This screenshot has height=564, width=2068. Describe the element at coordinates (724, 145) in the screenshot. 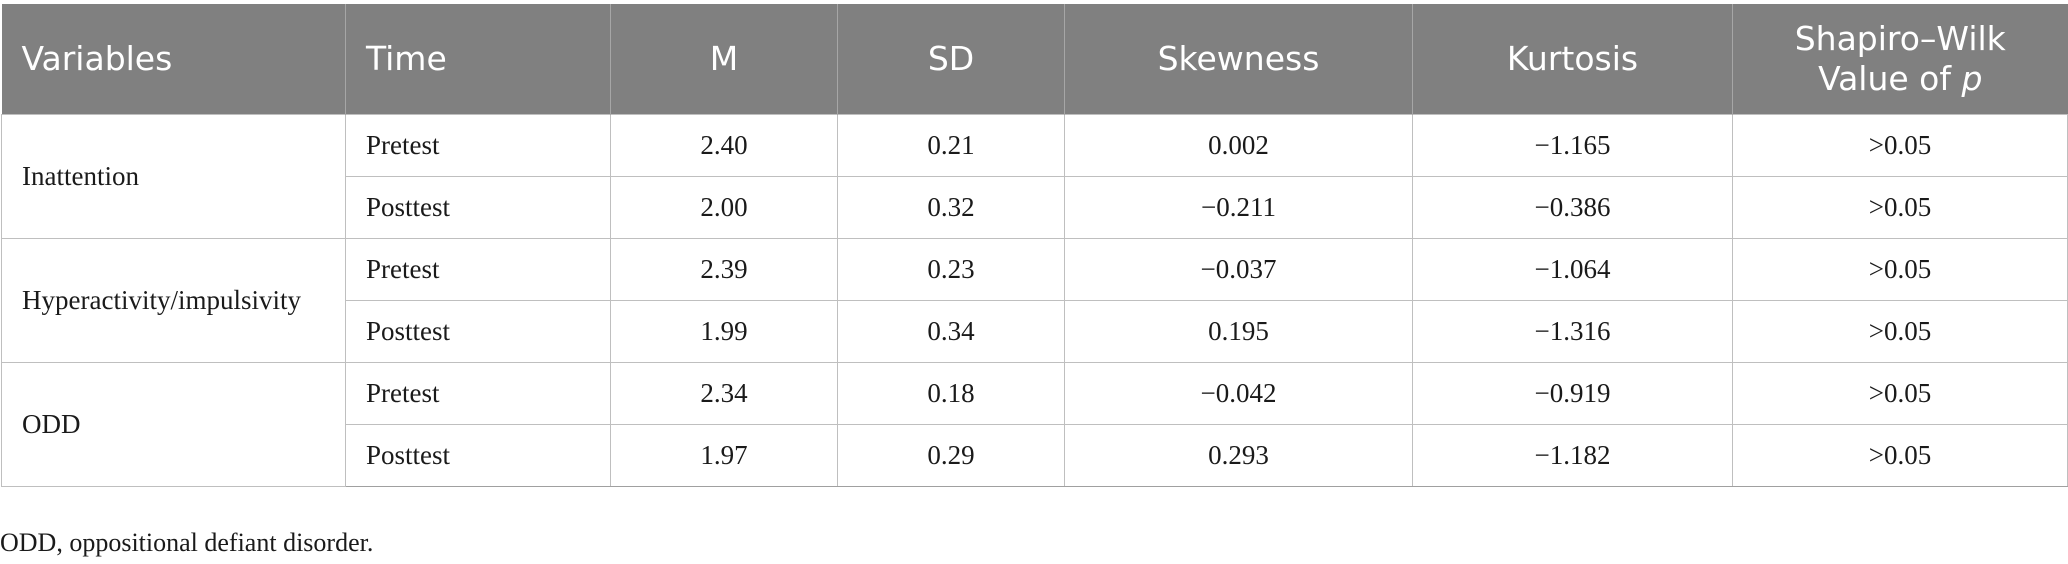

I see `cell-m: 2.40` at that location.